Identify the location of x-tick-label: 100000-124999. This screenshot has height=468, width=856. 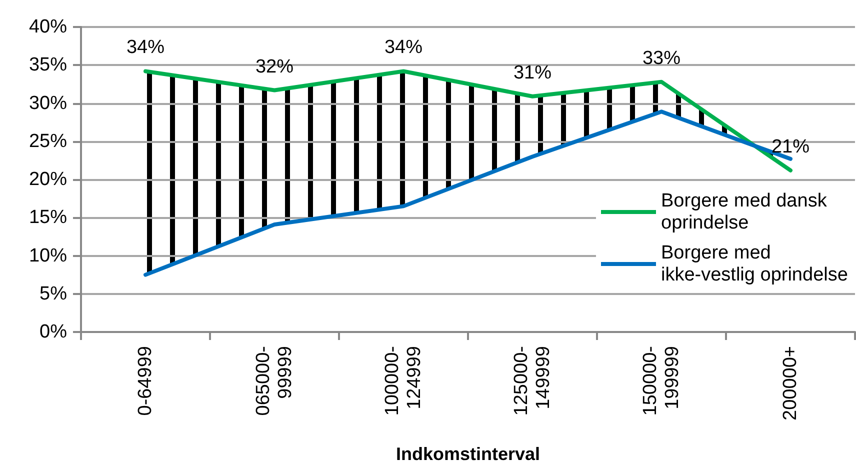
(403, 381).